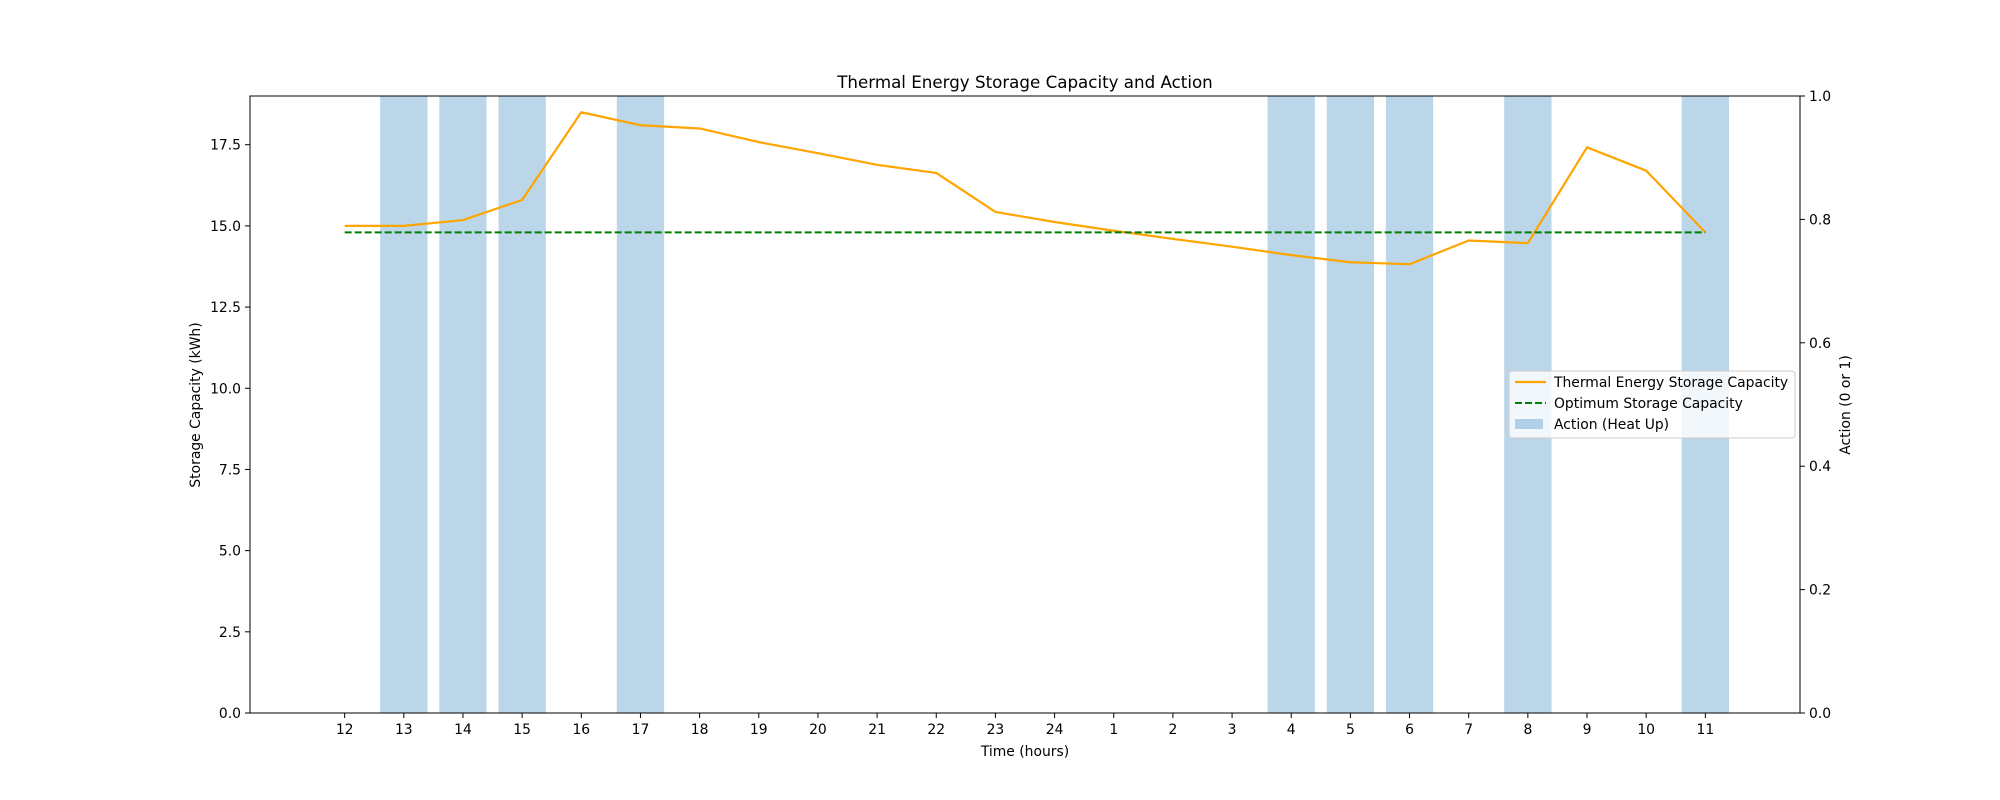 This screenshot has width=2000, height=800. Describe the element at coordinates (1232, 730) in the screenshot. I see `x-tick-label: 3` at that location.